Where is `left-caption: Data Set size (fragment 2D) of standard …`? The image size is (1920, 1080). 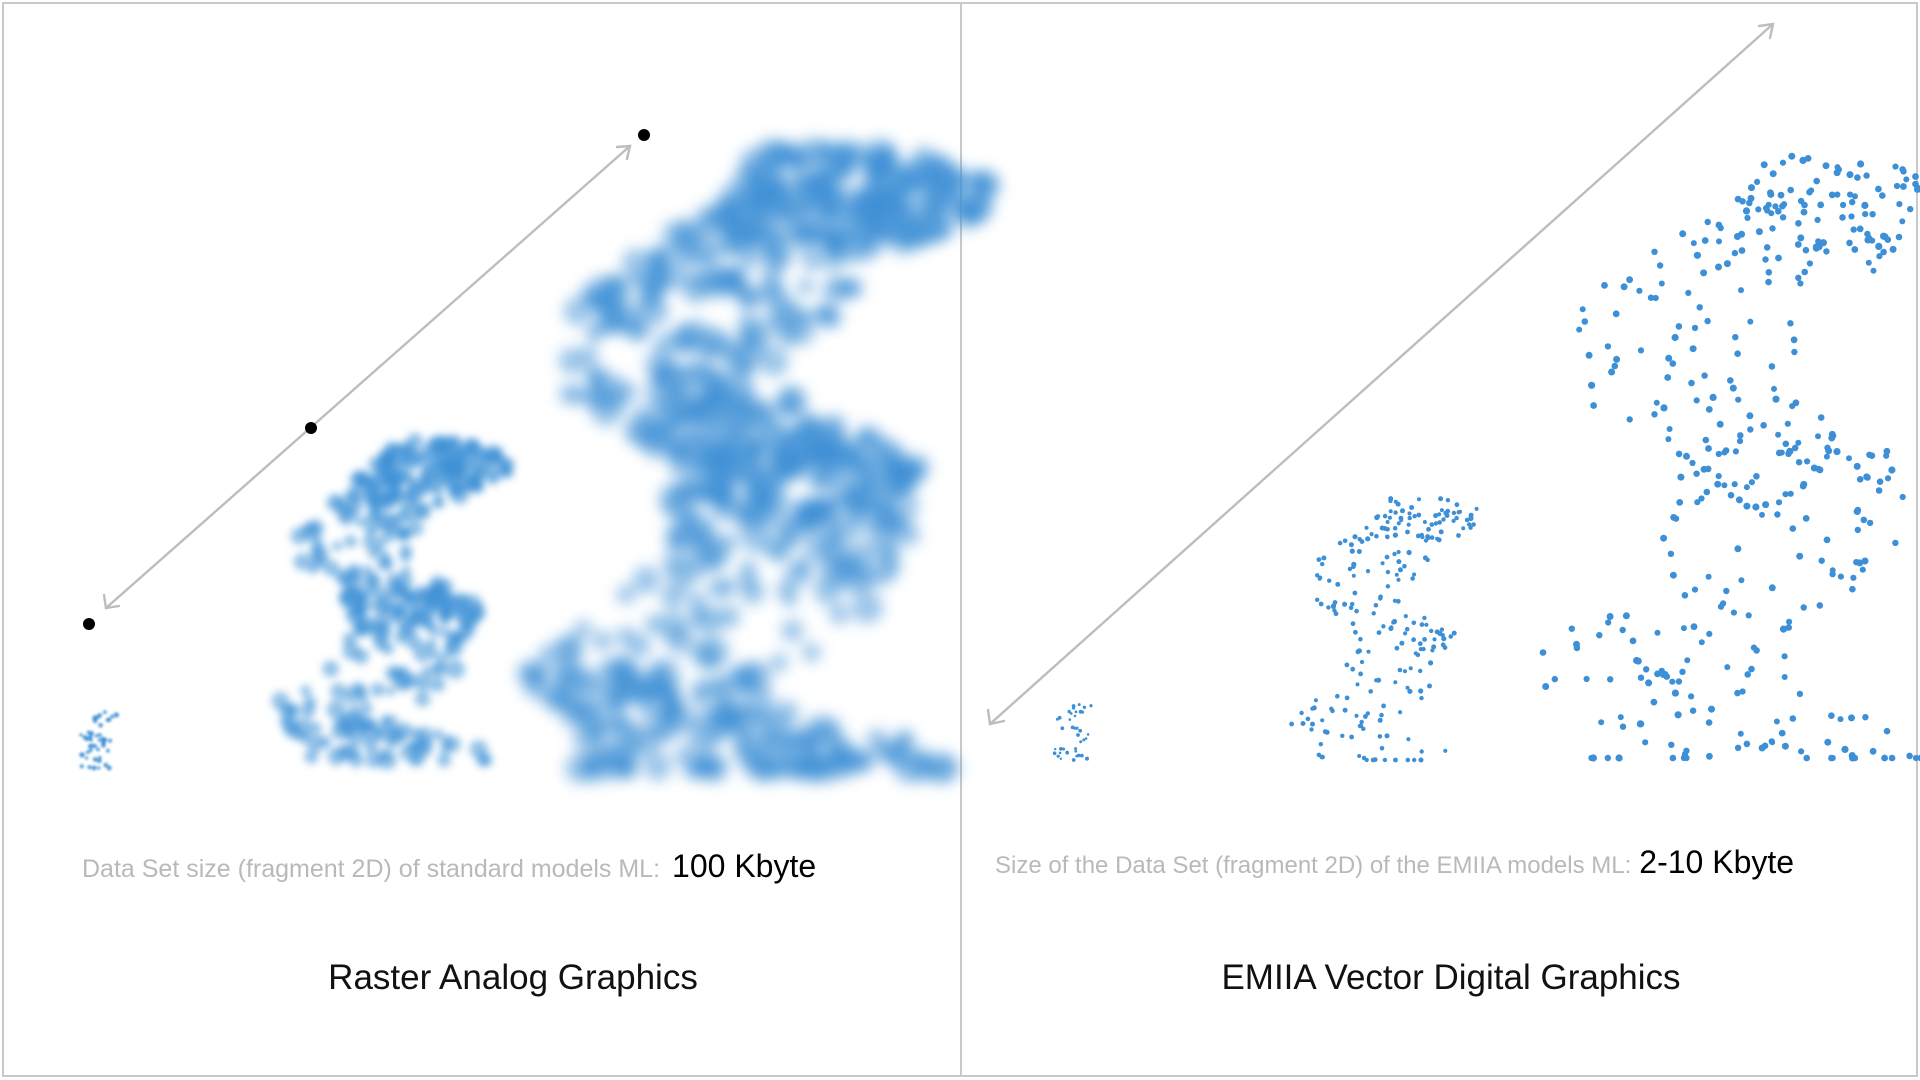
left-caption: Data Set size (fragment 2D) of standard … is located at coordinates (449, 866).